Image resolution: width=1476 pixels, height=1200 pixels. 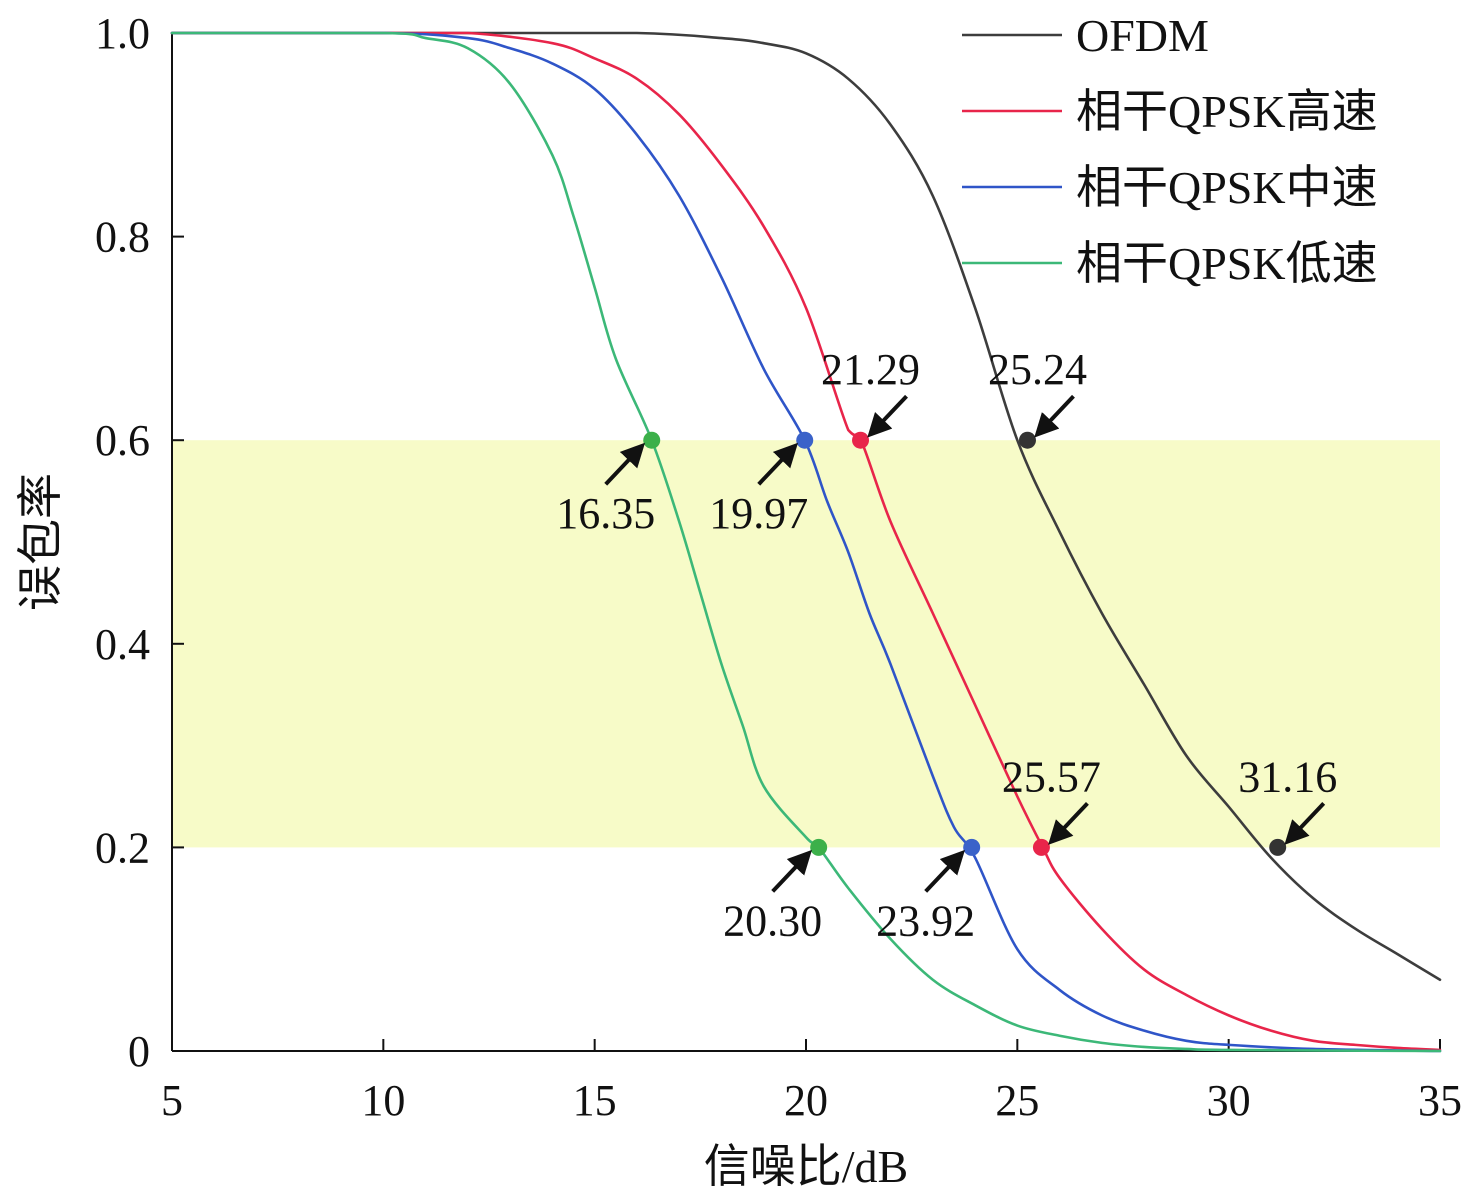 What do you see at coordinates (122, 440) in the screenshot?
I see `y-tick-label: 0.6` at bounding box center [122, 440].